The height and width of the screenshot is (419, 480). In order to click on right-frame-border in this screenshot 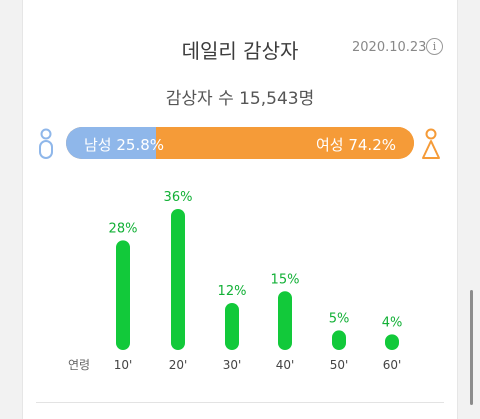, I will do `click(457, 209)`.